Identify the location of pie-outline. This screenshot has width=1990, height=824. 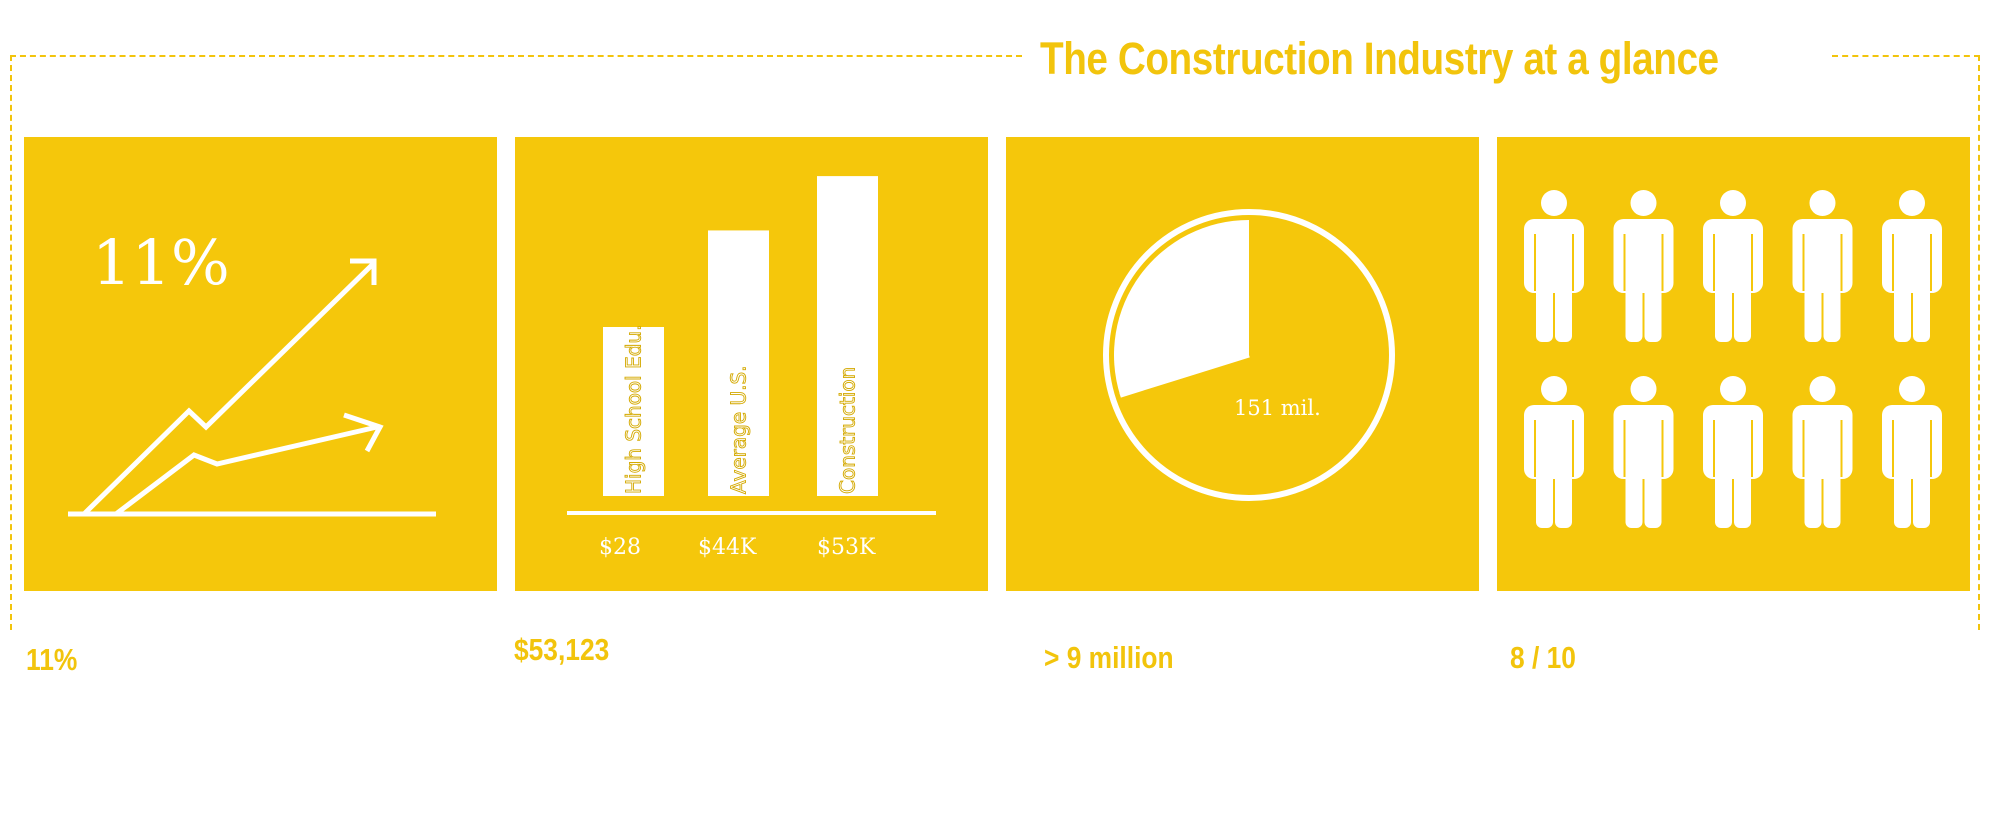
(1249, 355).